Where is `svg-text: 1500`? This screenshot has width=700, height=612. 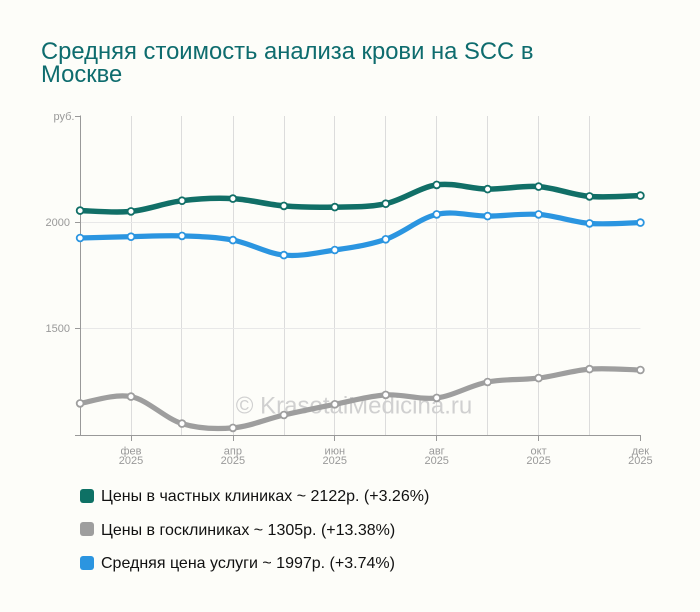 svg-text: 1500 is located at coordinates (58, 329).